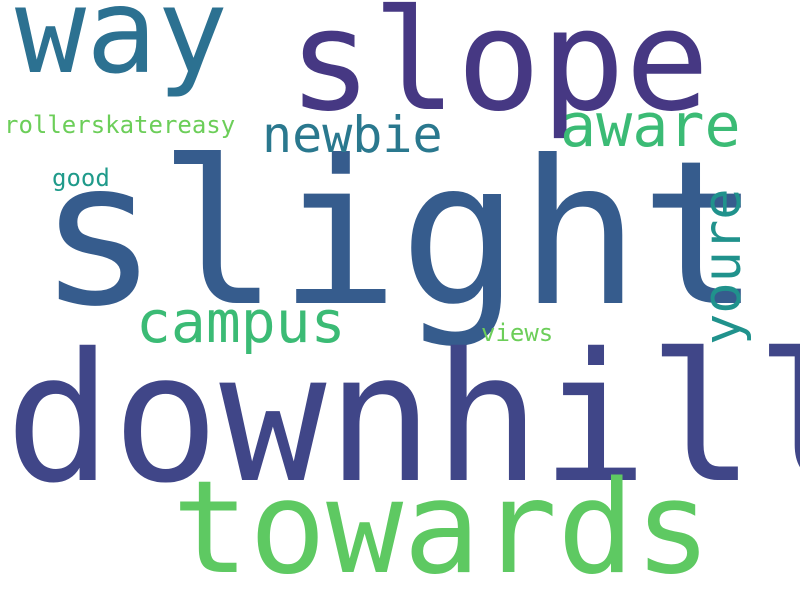 The height and width of the screenshot is (600, 800). What do you see at coordinates (723, 266) in the screenshot?
I see `word-youre: youre` at bounding box center [723, 266].